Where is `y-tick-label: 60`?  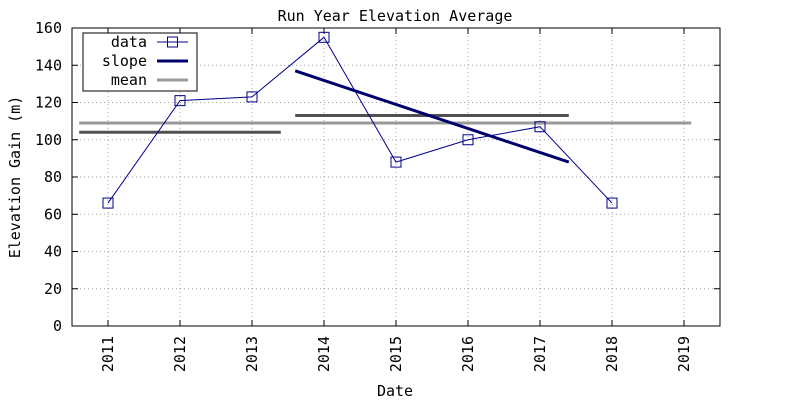 y-tick-label: 60 is located at coordinates (53, 214).